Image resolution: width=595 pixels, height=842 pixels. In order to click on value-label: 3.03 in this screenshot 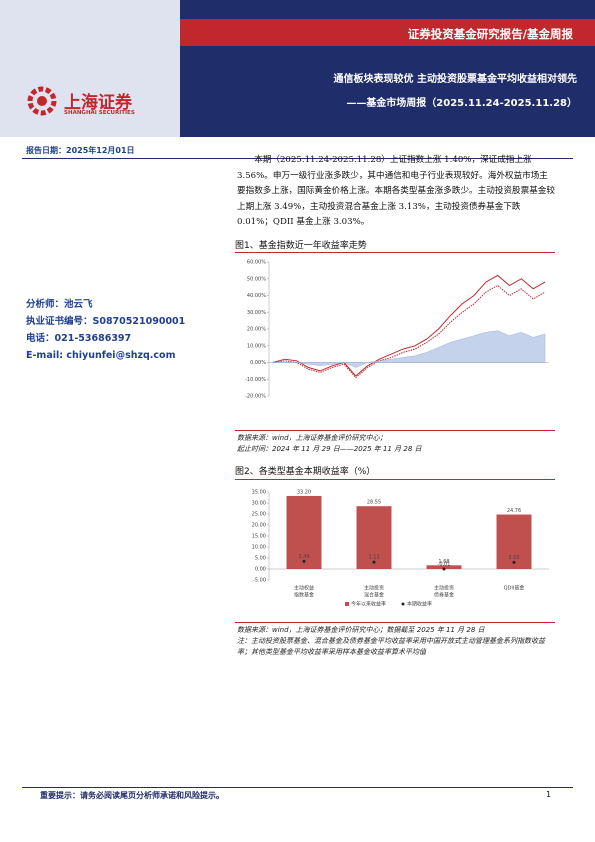, I will do `click(513, 558)`.